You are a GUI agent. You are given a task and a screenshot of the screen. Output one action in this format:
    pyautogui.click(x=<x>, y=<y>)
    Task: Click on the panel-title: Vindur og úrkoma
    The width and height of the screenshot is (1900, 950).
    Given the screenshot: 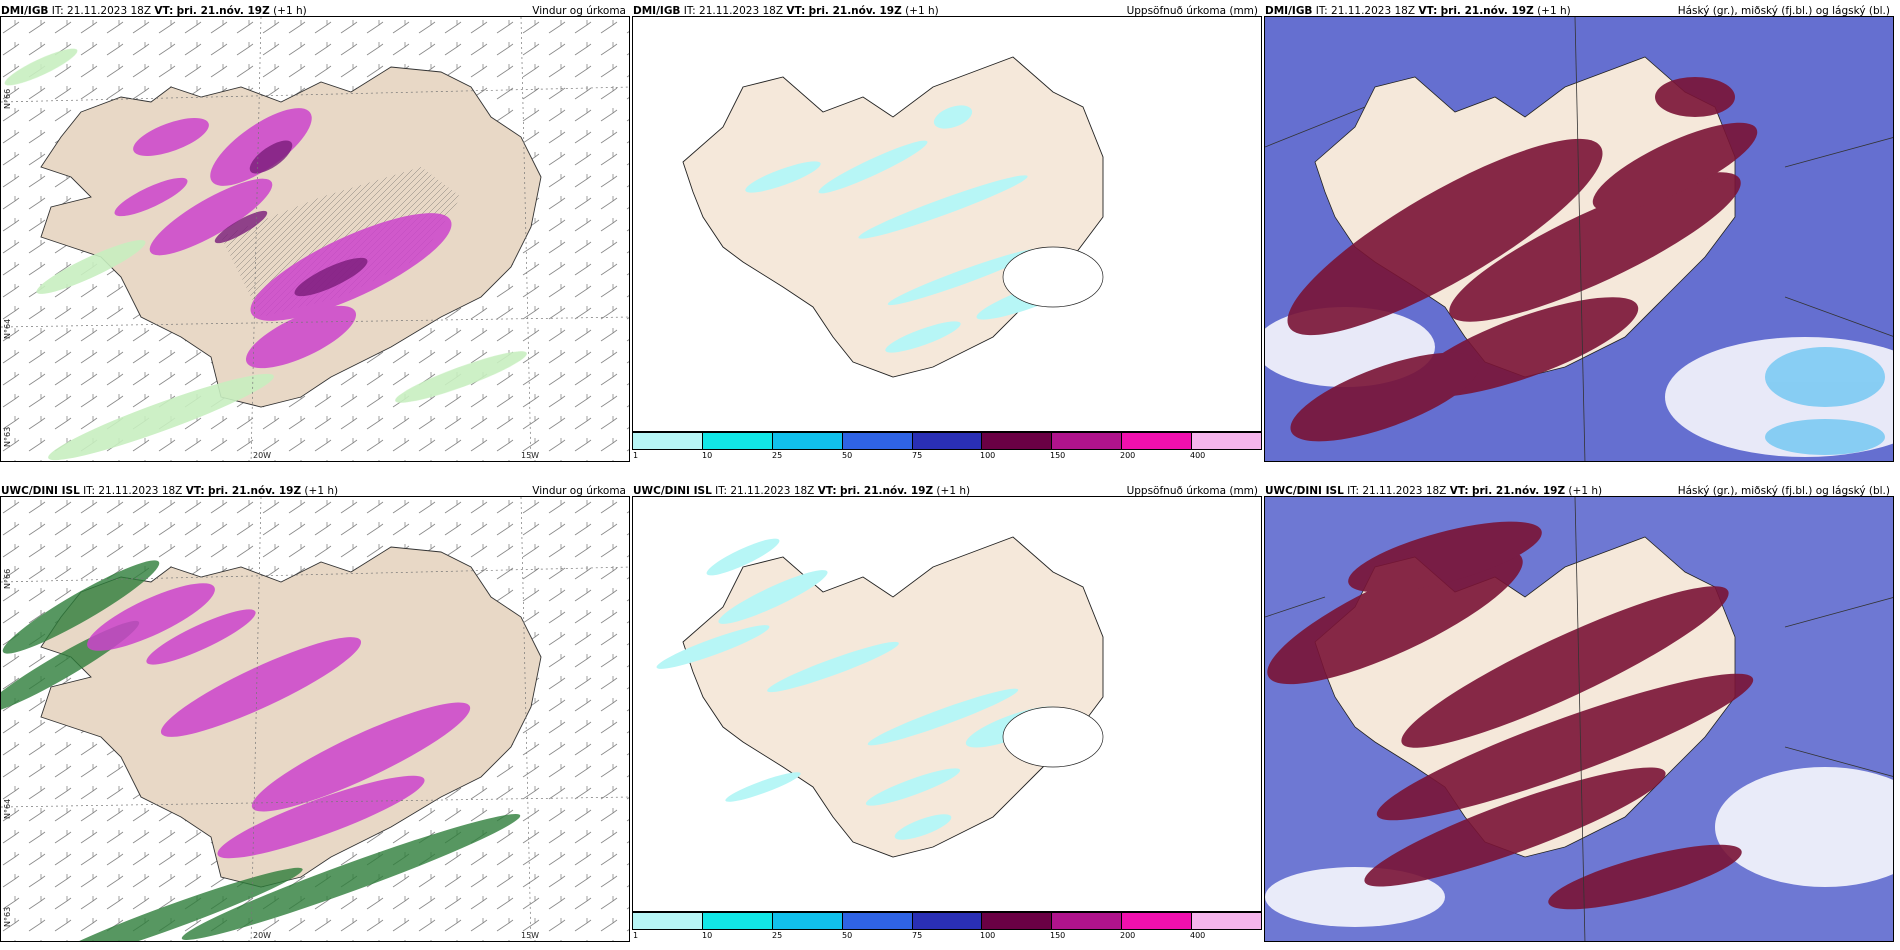 What is the action you would take?
    pyautogui.click(x=579, y=491)
    